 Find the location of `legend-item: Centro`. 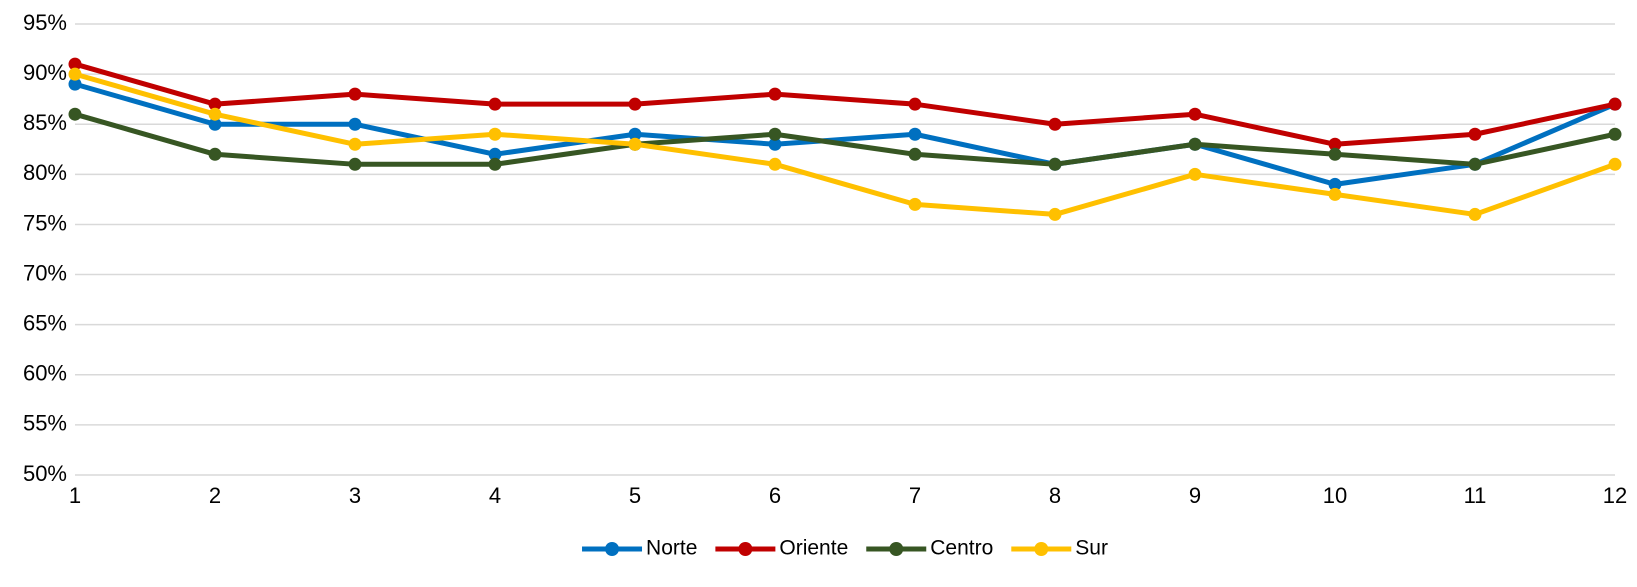

legend-item: Centro is located at coordinates (929, 548).